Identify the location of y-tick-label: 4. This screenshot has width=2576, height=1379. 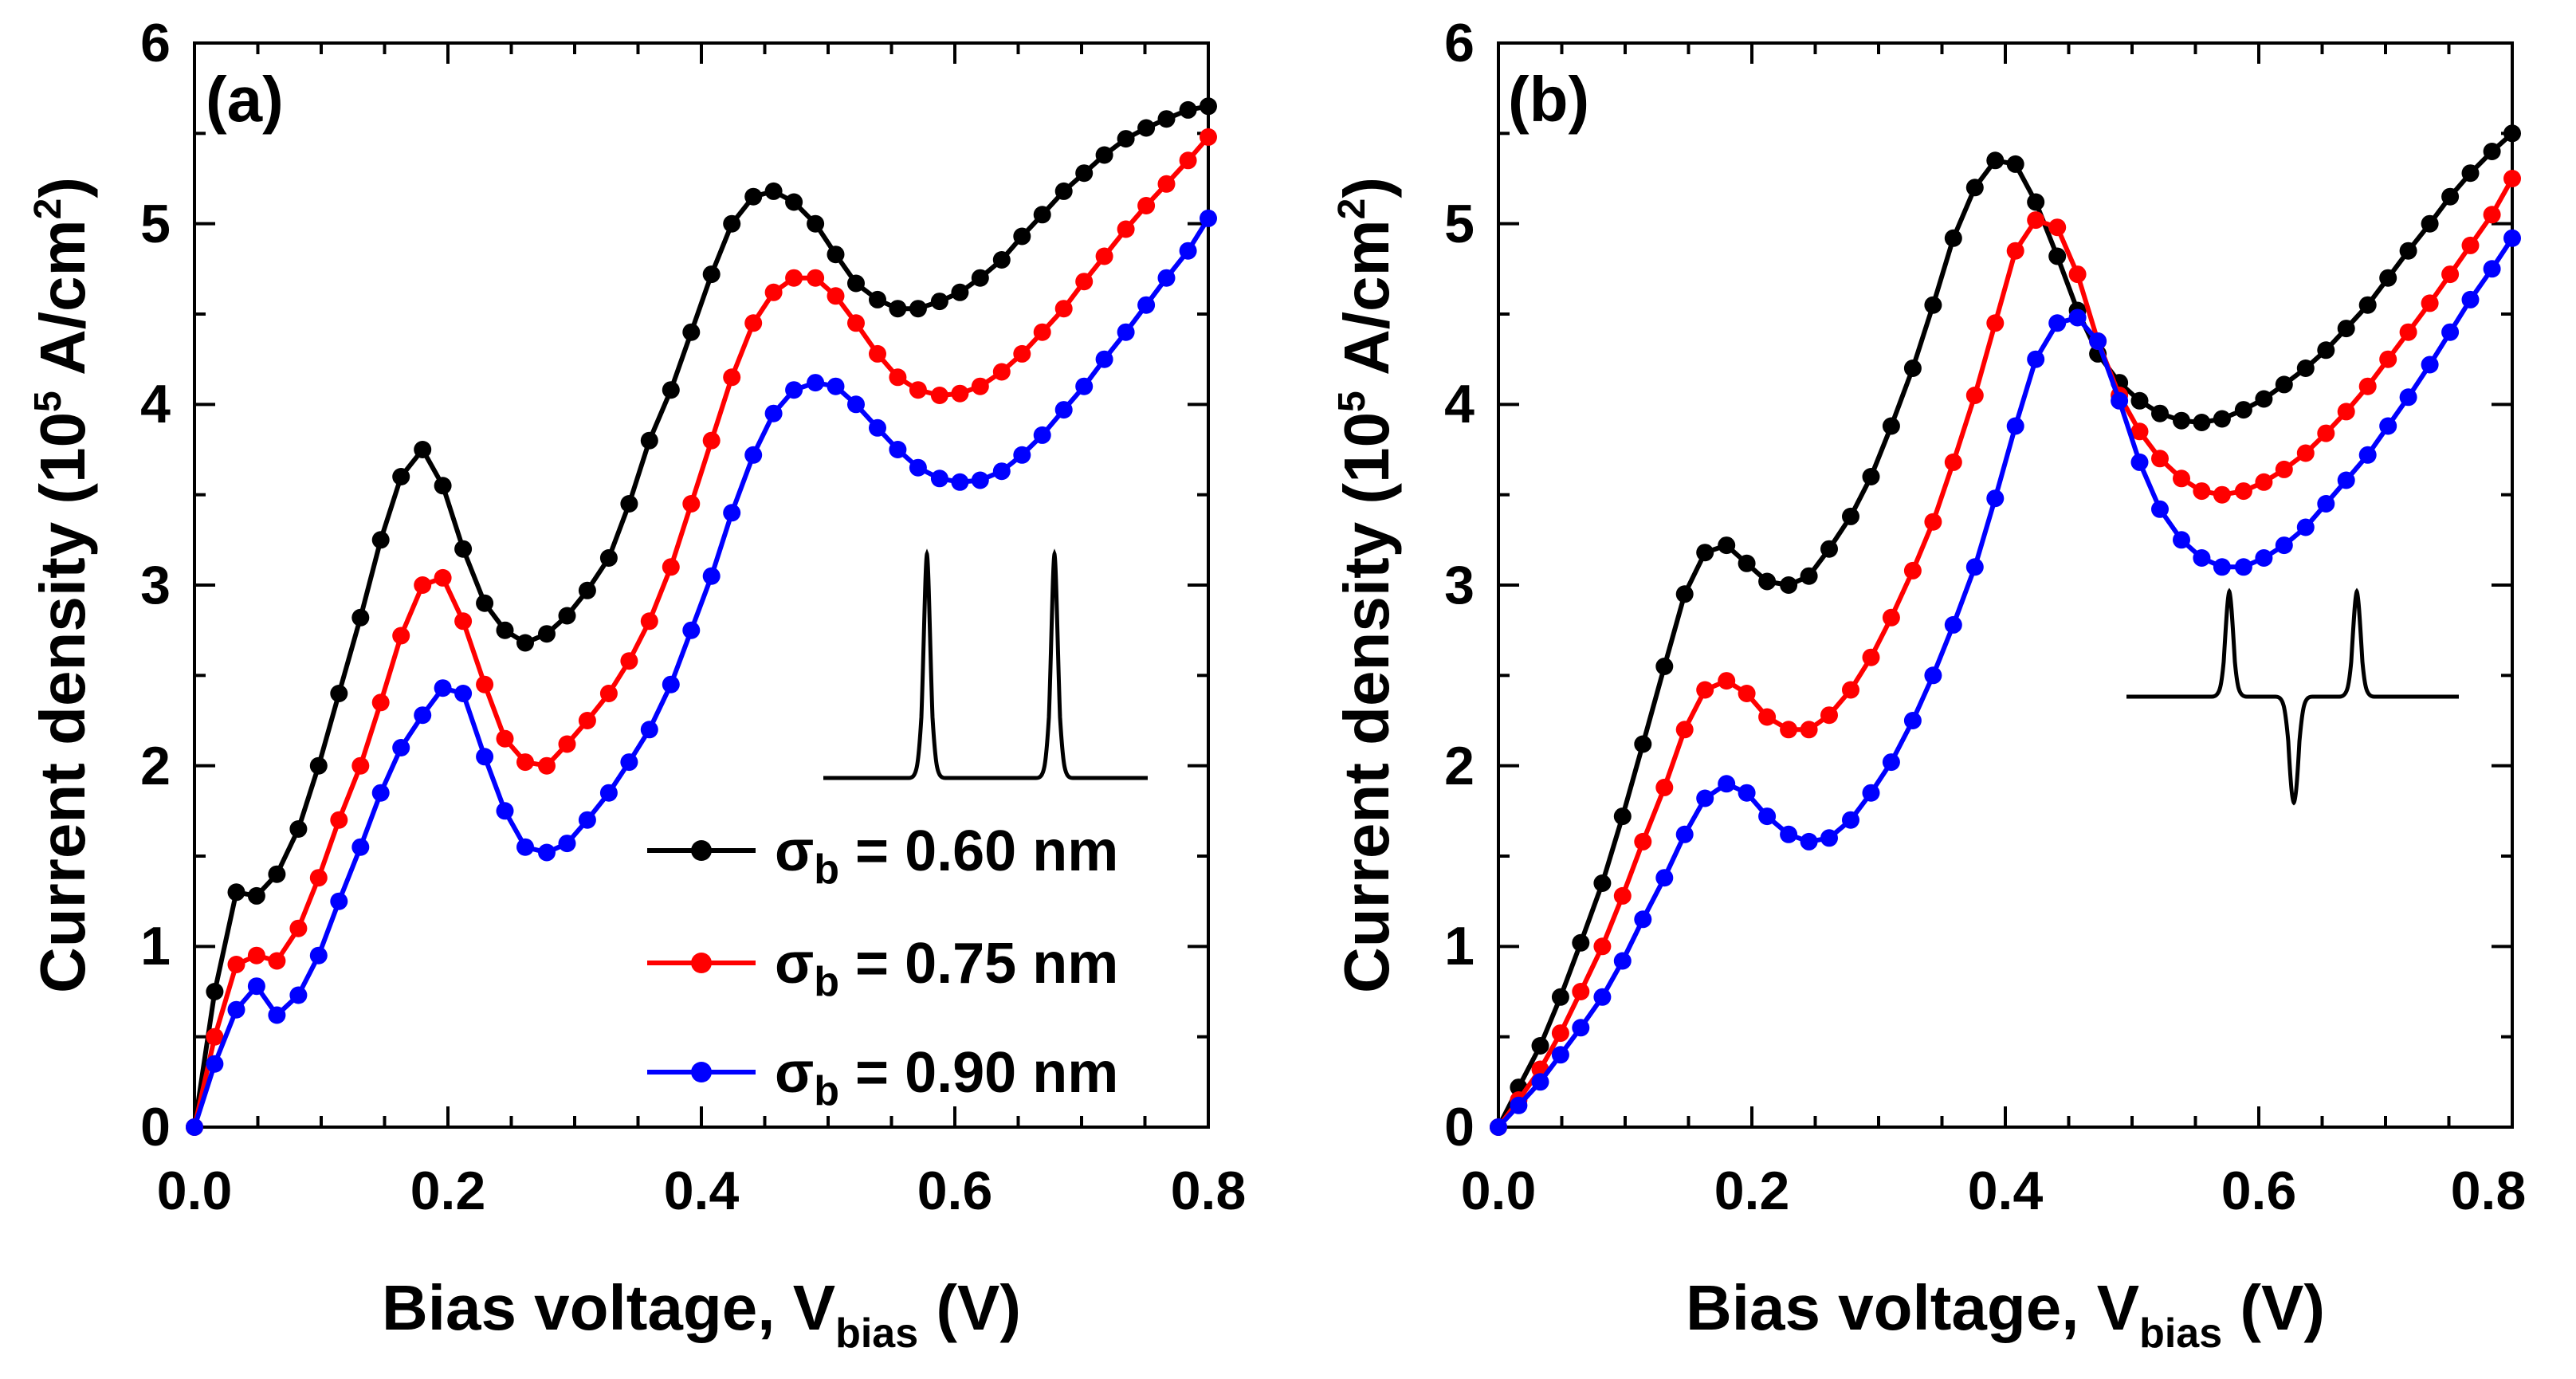
(155, 404).